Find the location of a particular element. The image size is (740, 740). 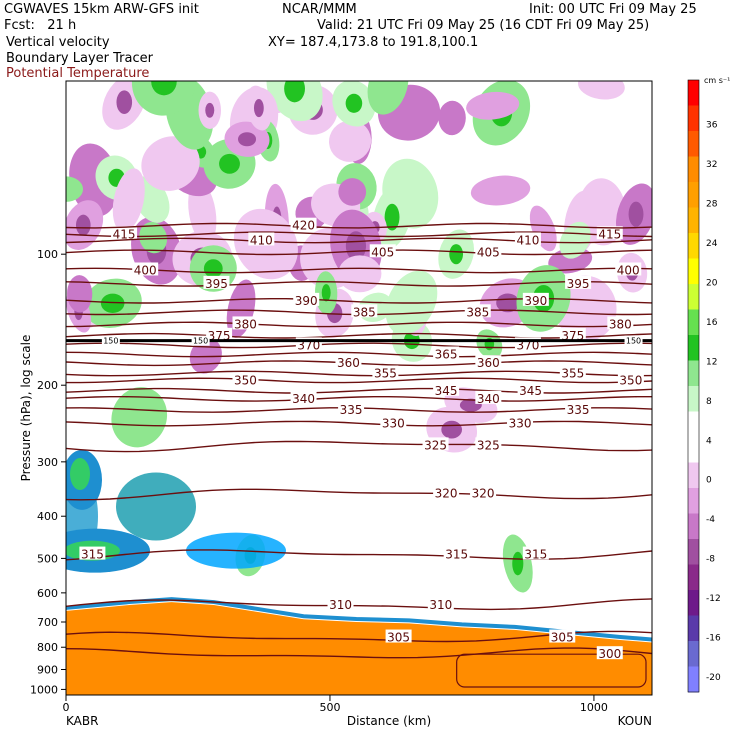

theta-label: 395 is located at coordinates (216, 284).